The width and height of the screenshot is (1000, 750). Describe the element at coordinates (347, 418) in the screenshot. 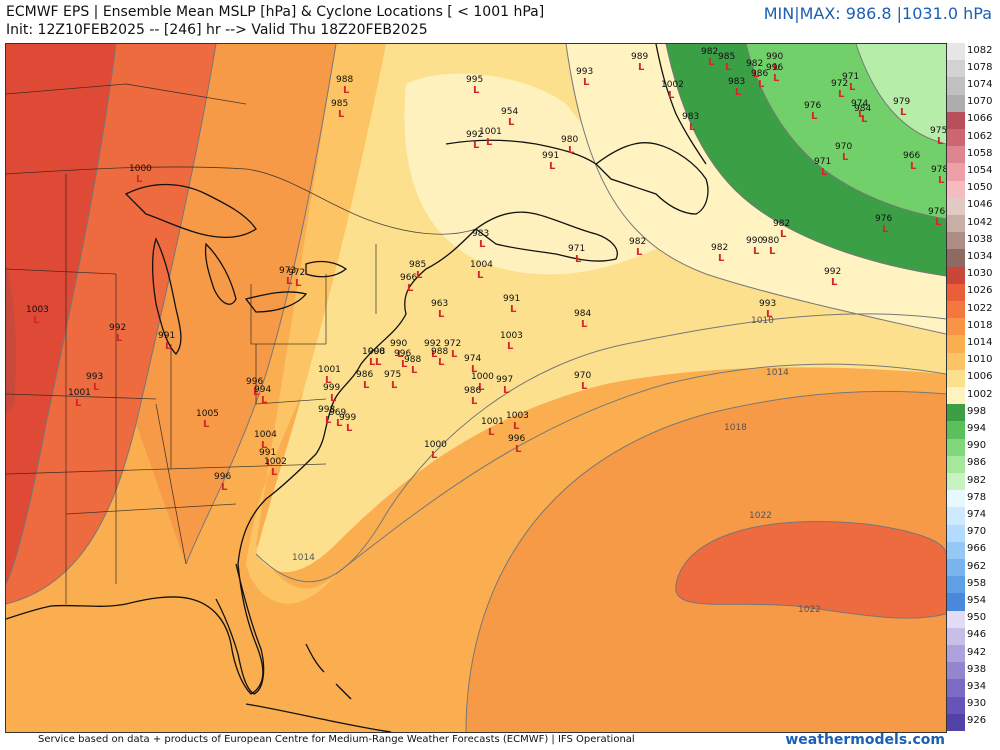

I see `cyclone-pressure-label: 999` at that location.